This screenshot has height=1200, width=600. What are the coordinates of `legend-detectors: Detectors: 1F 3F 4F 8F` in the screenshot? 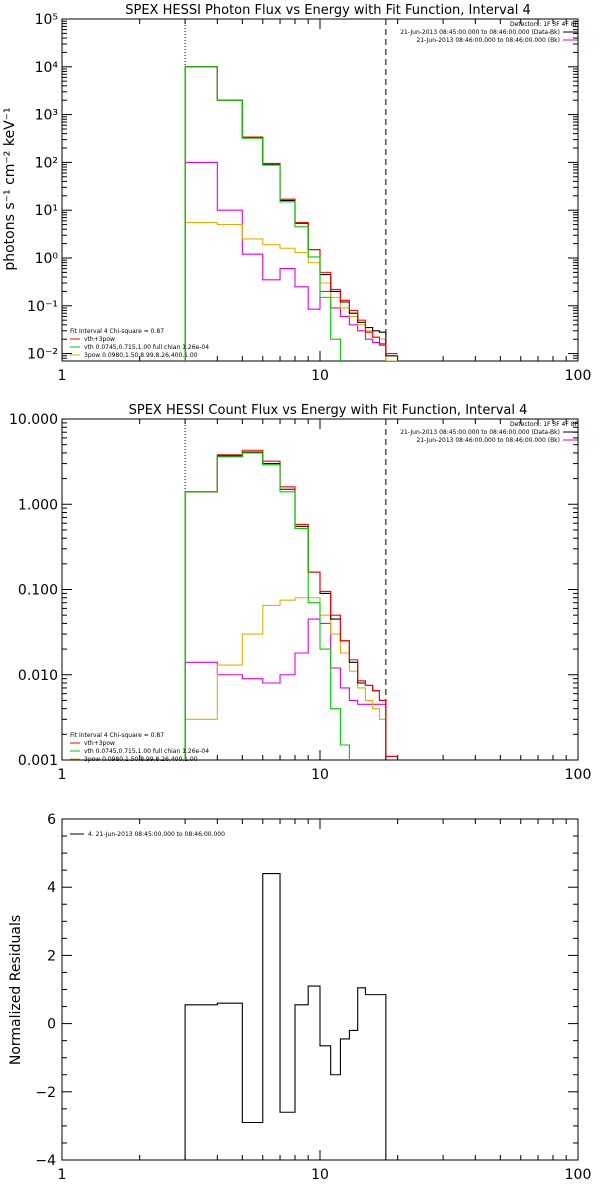 It's located at (544, 24).